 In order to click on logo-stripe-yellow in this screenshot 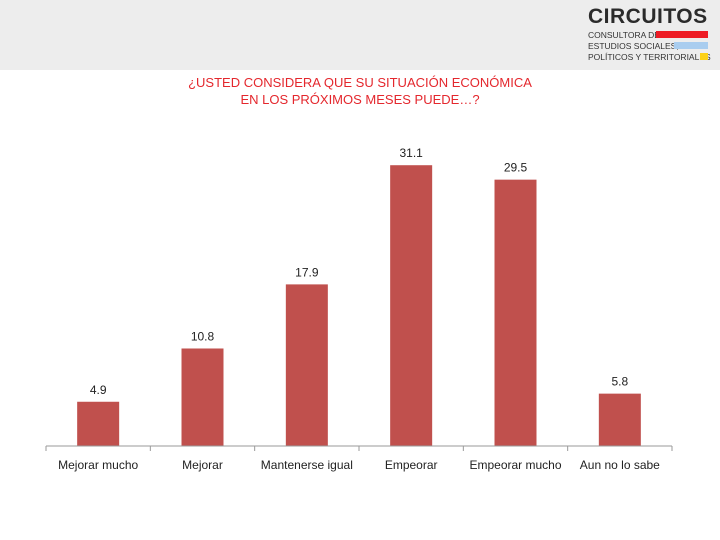, I will do `click(704, 56)`.